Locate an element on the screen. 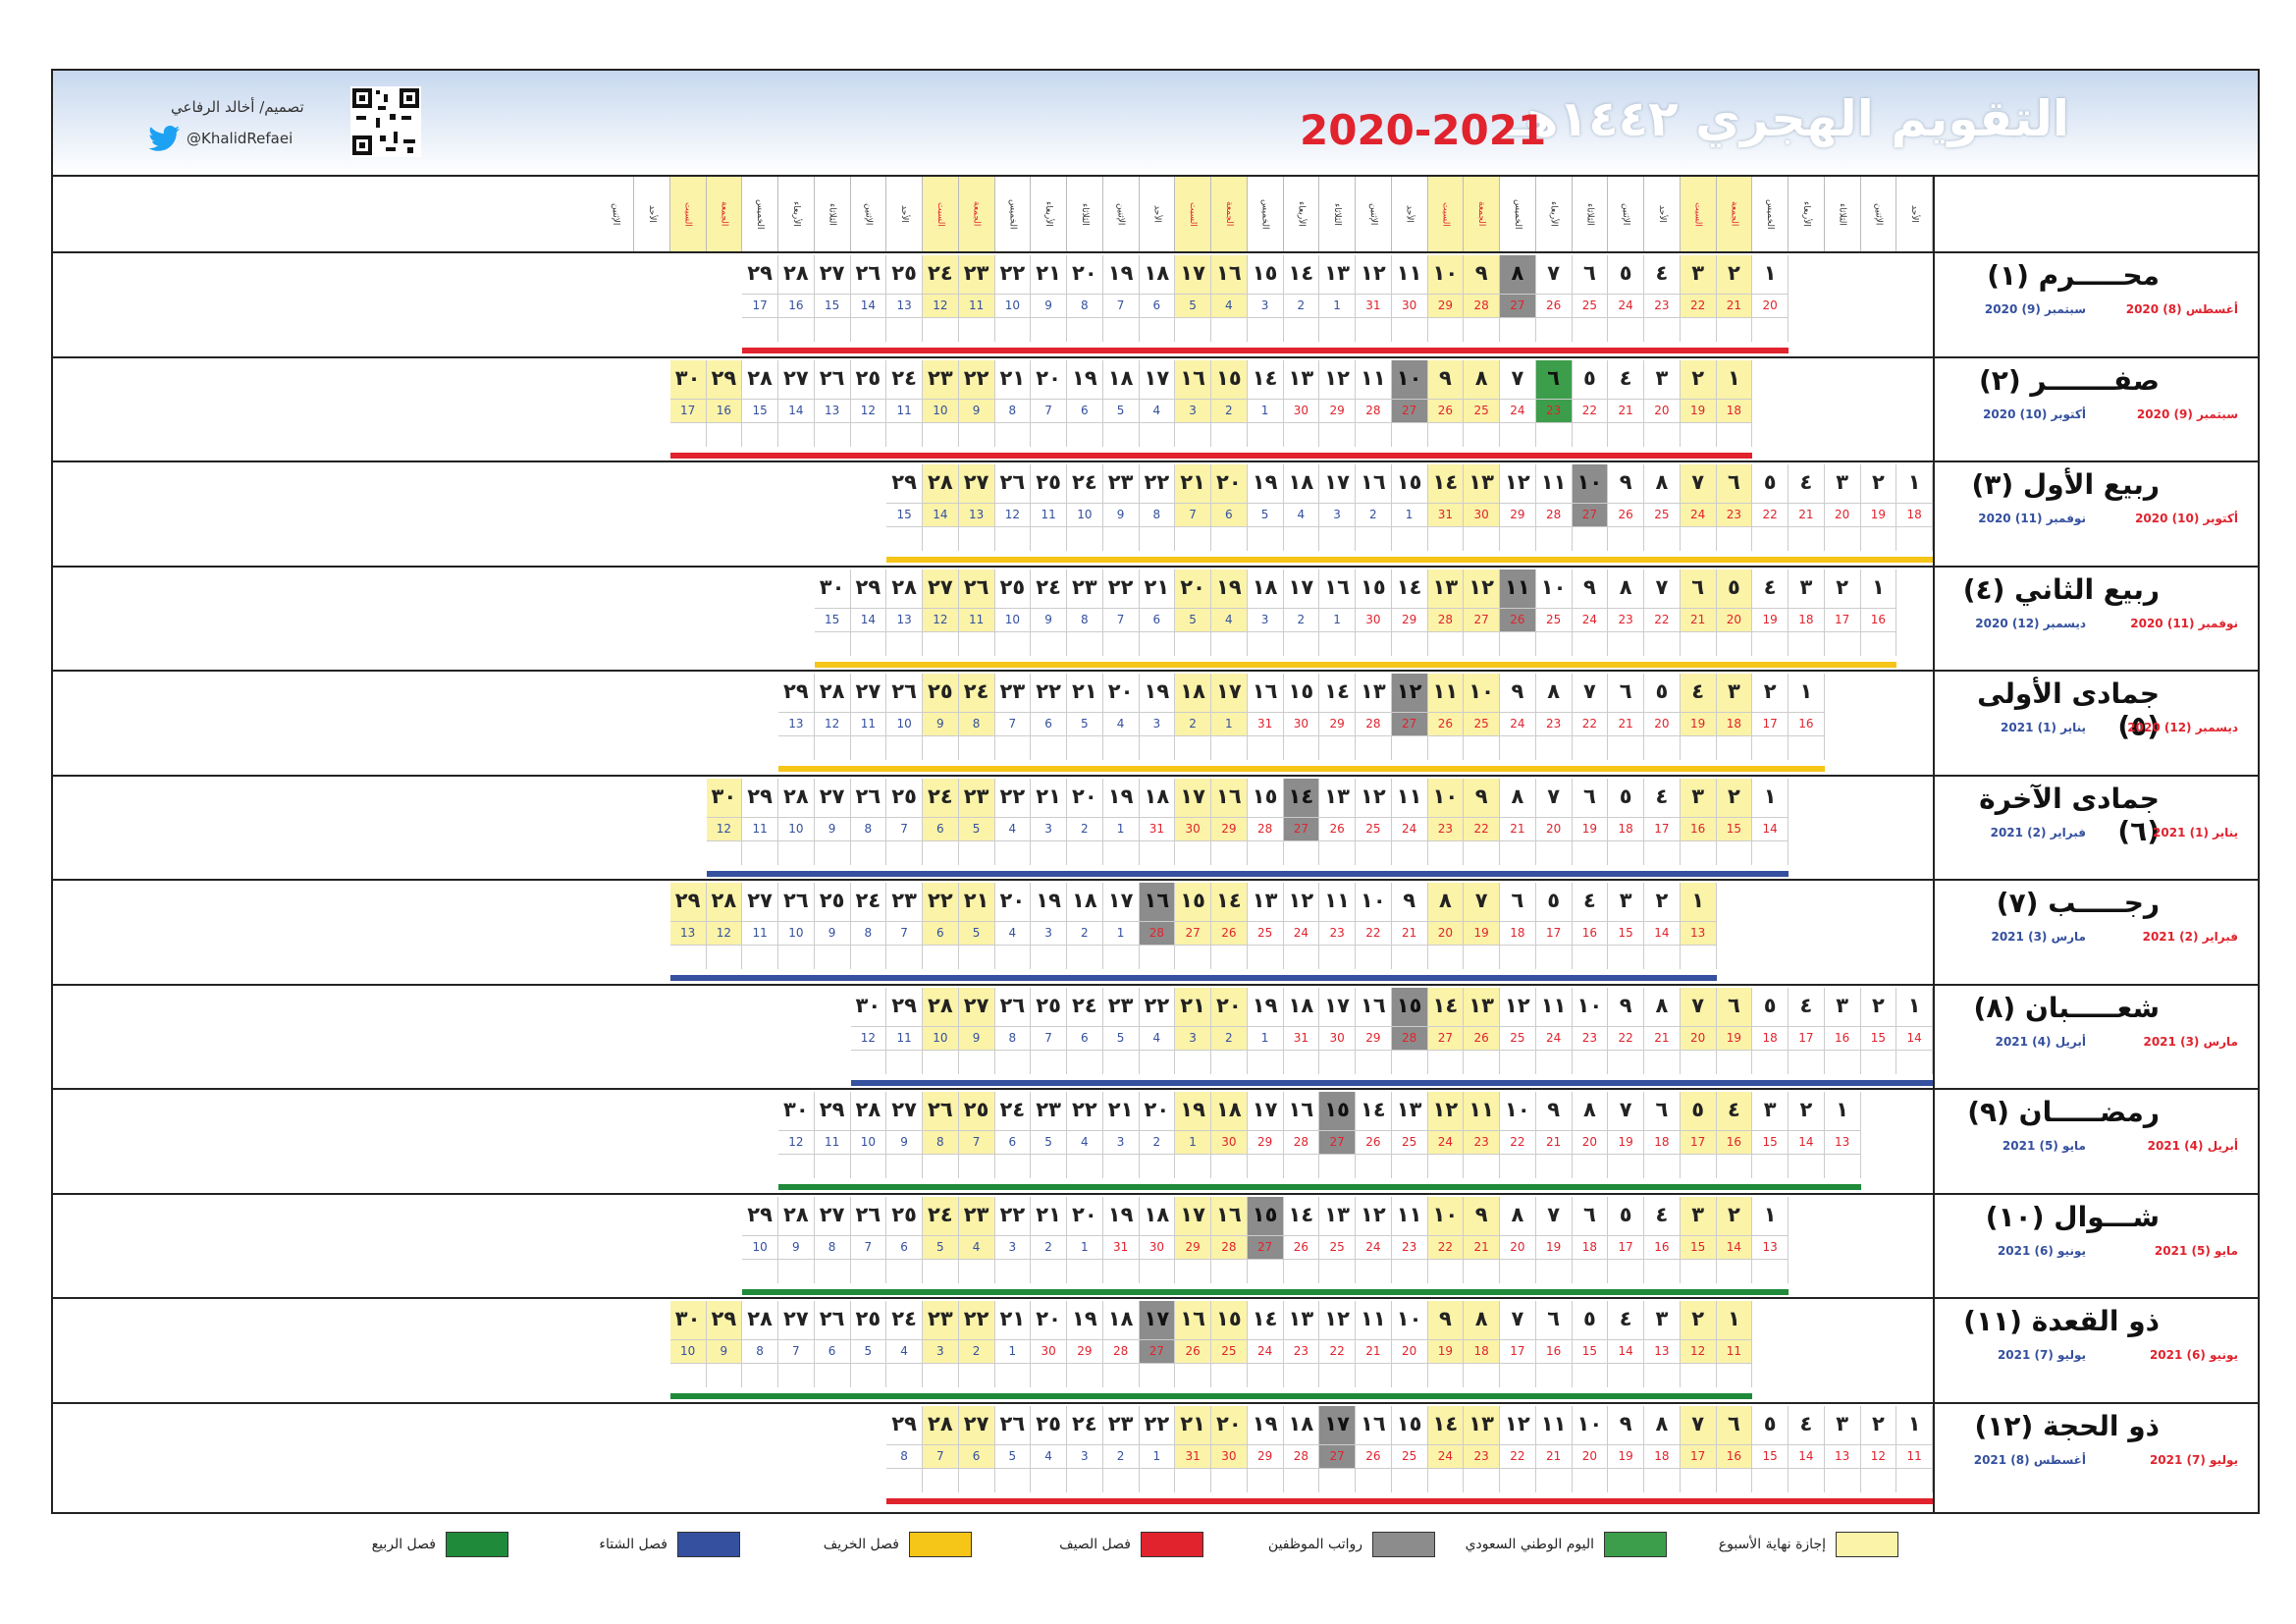 This screenshot has width=2296, height=1624. gregorian-day: 30 is located at coordinates (1302, 724).